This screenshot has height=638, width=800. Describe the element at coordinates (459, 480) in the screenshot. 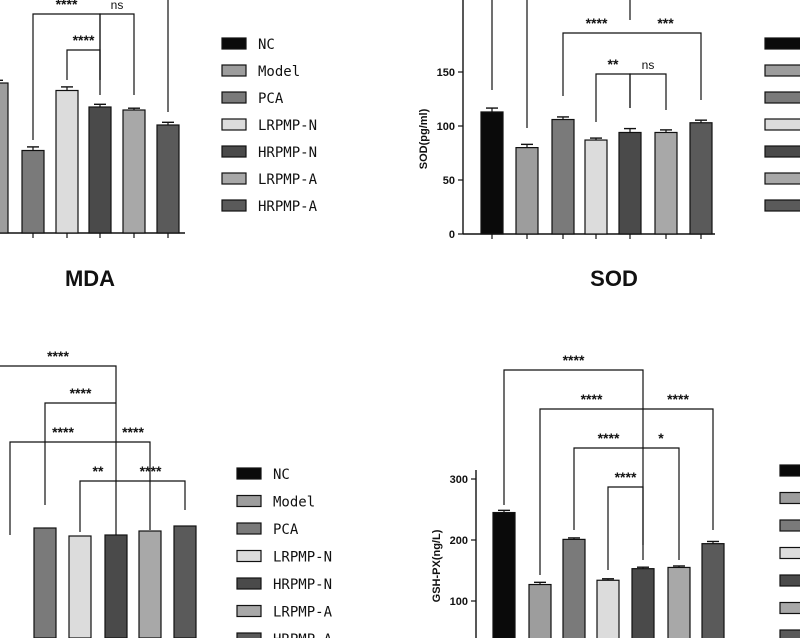

I see `y-tick-label: 300` at that location.